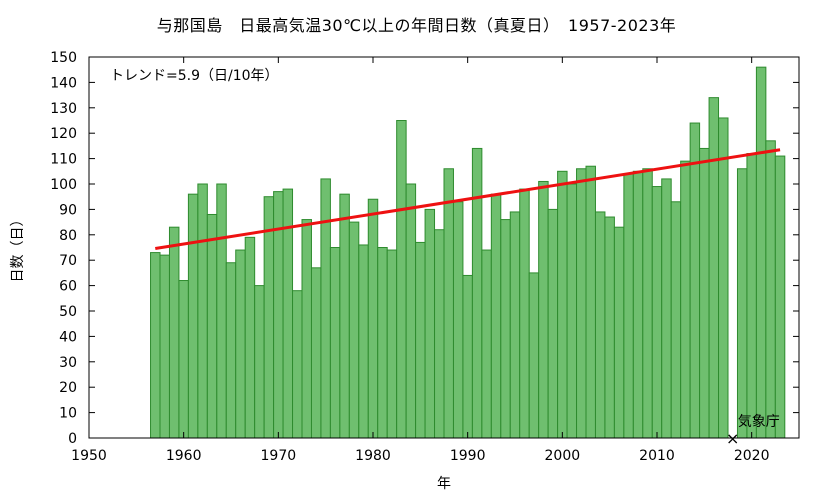  Describe the element at coordinates (732, 438) in the screenshot. I see `missing-marker: ×` at that location.